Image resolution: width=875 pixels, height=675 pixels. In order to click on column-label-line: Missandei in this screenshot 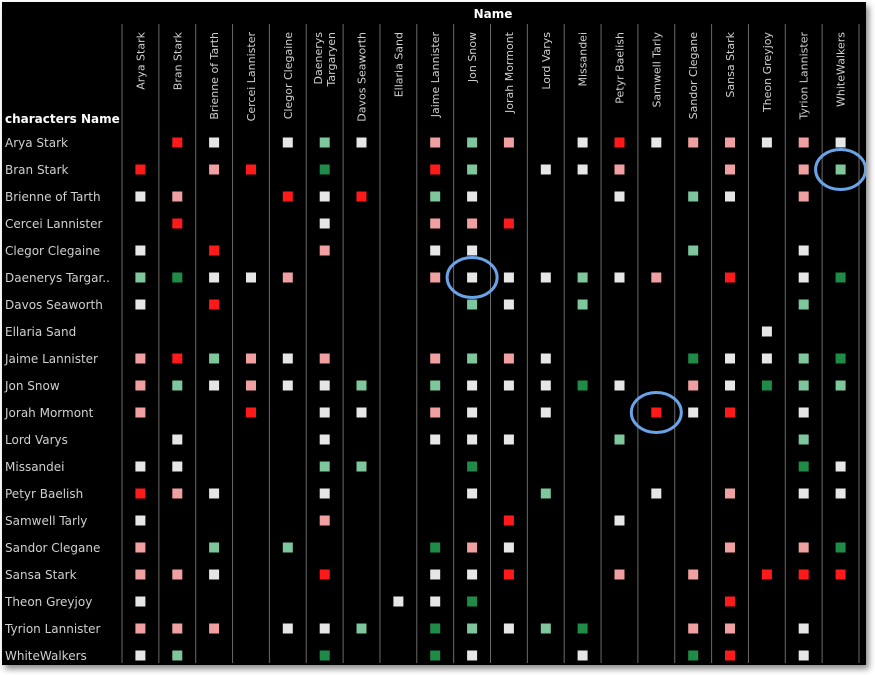, I will do `click(583, 59)`.